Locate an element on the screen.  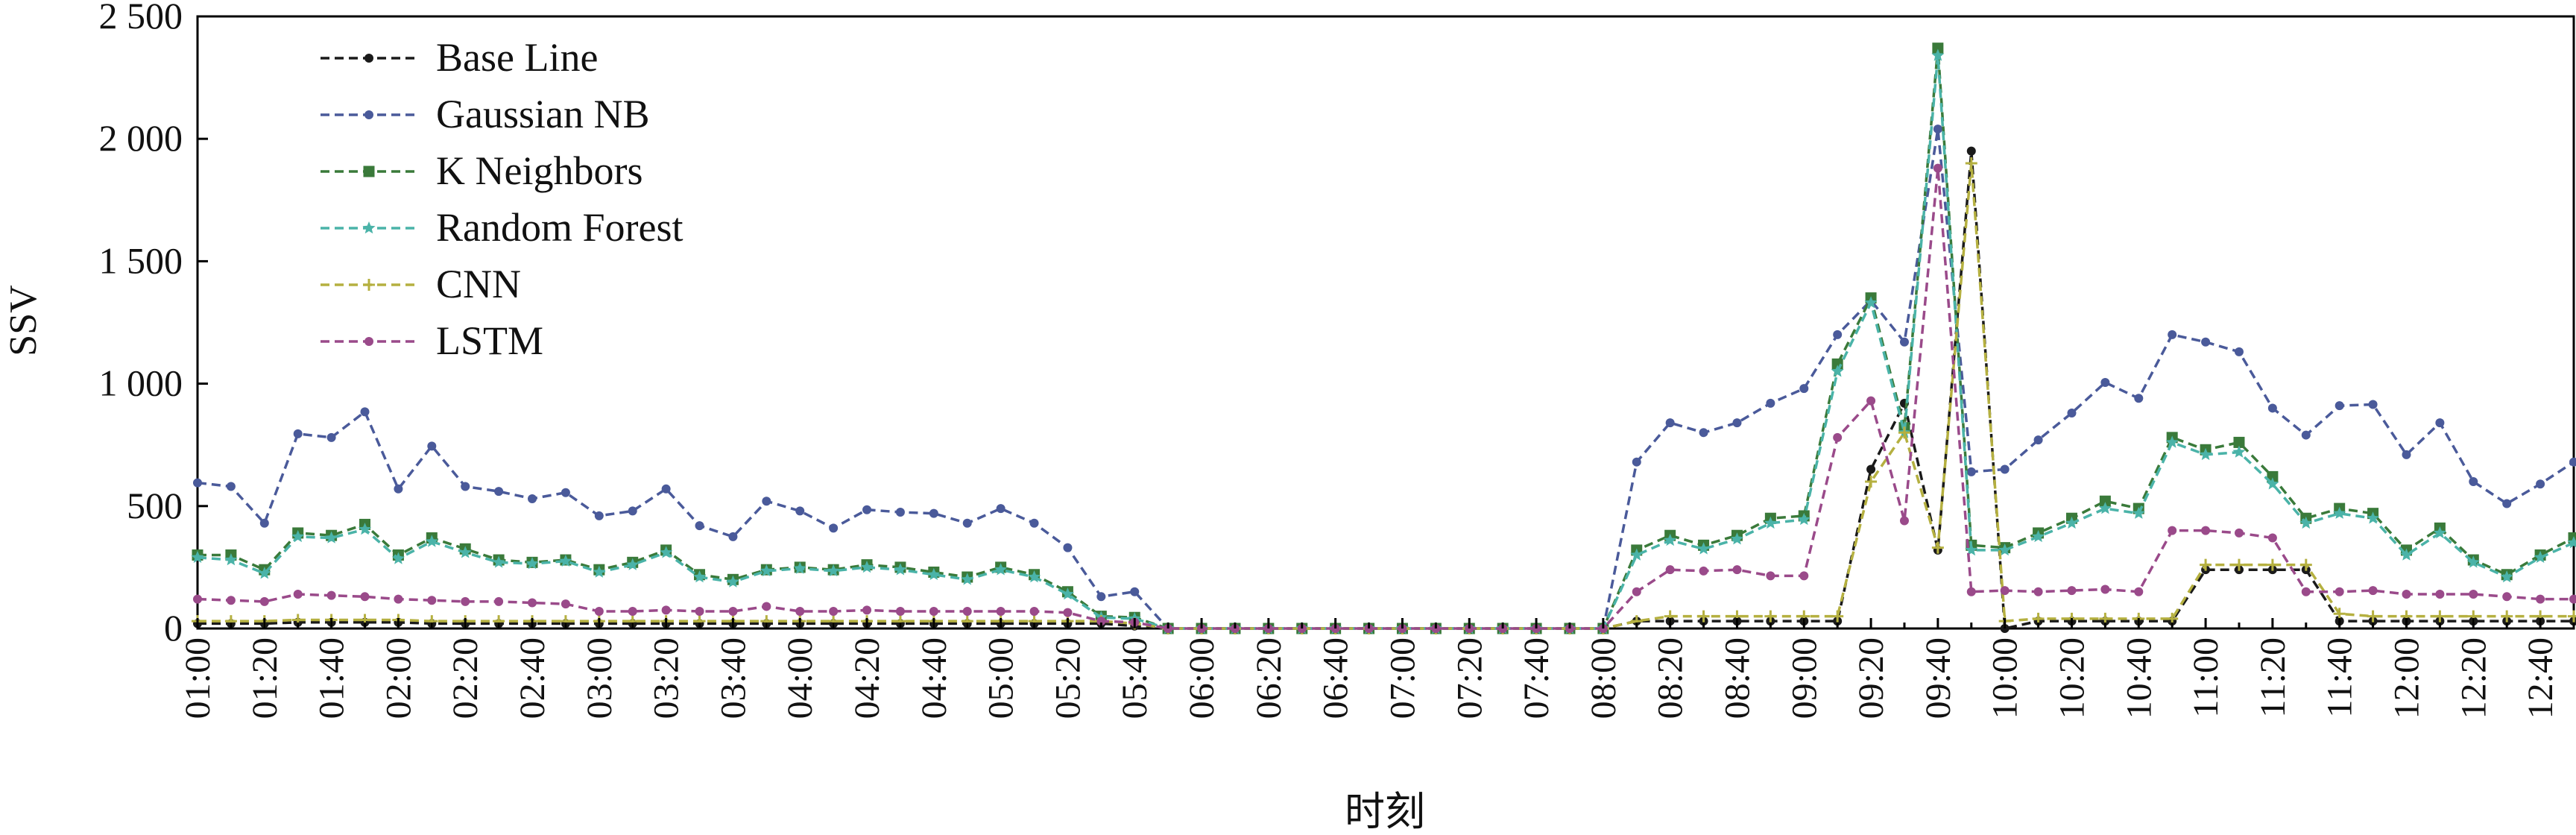
x-tick-label: 10:40 is located at coordinates (2139, 678).